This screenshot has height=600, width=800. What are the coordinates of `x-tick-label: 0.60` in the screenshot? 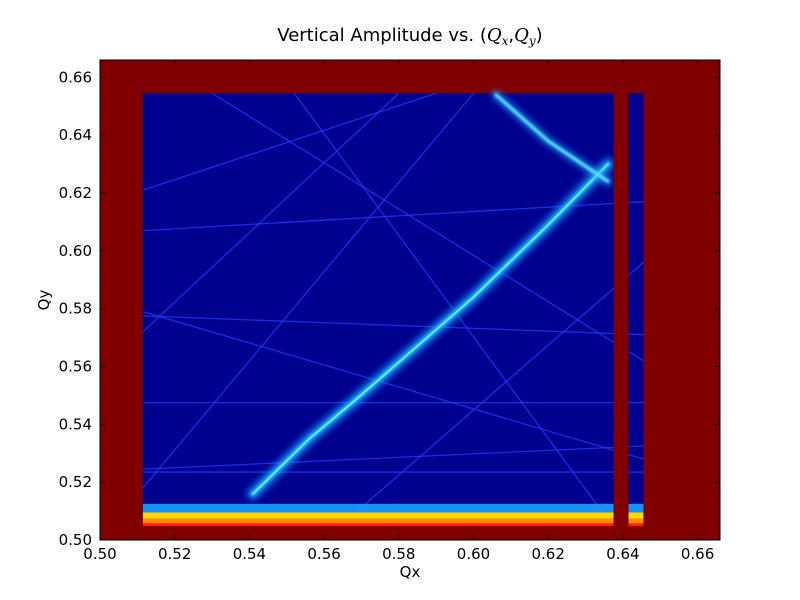 It's located at (473, 554).